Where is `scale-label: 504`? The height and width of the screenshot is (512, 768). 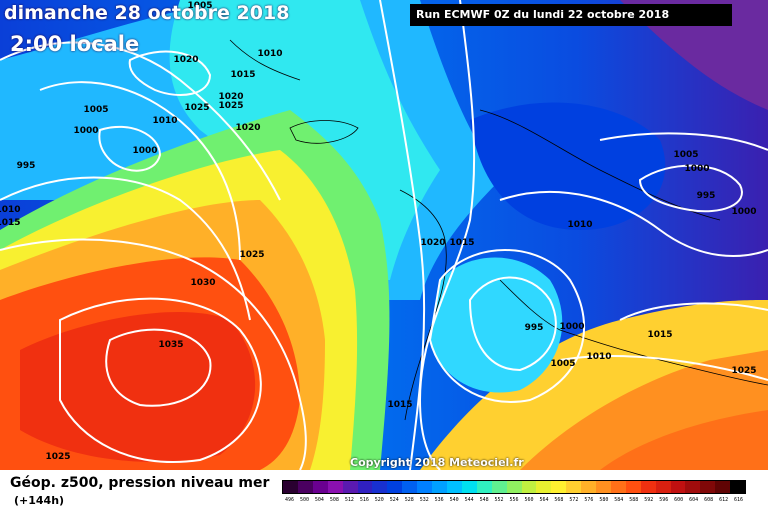 scale-label: 504 is located at coordinates (319, 500).